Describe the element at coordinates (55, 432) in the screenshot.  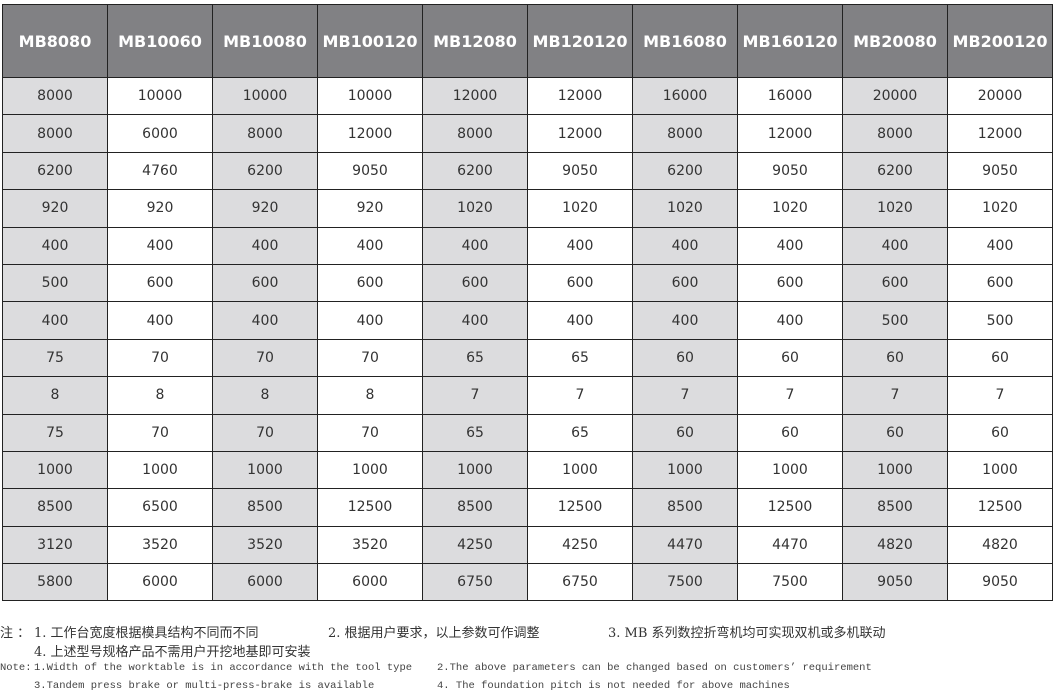
I see `table-cell: 75` at that location.